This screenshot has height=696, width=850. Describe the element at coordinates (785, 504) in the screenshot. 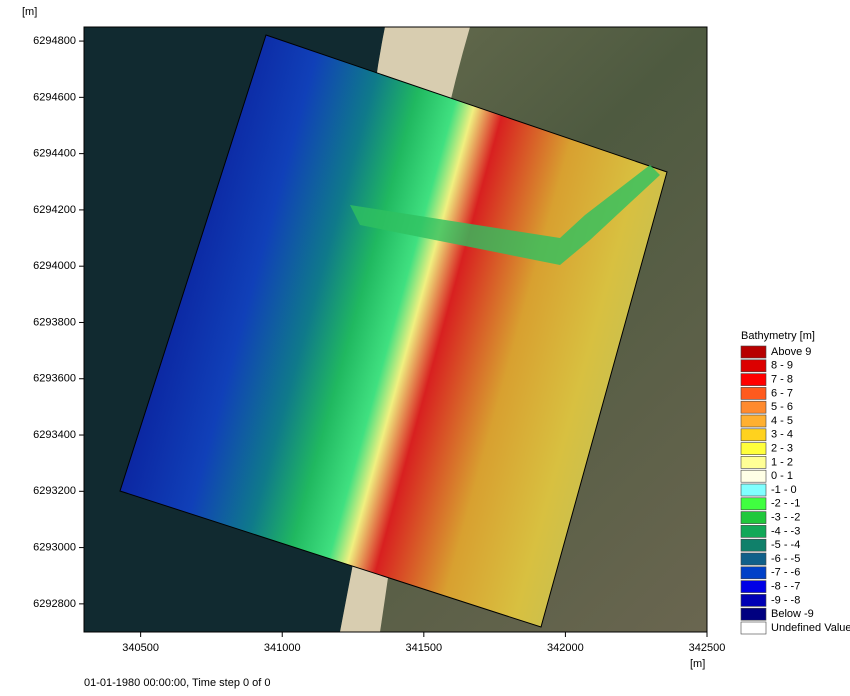

I see `legend-label: -2 - -1` at that location.